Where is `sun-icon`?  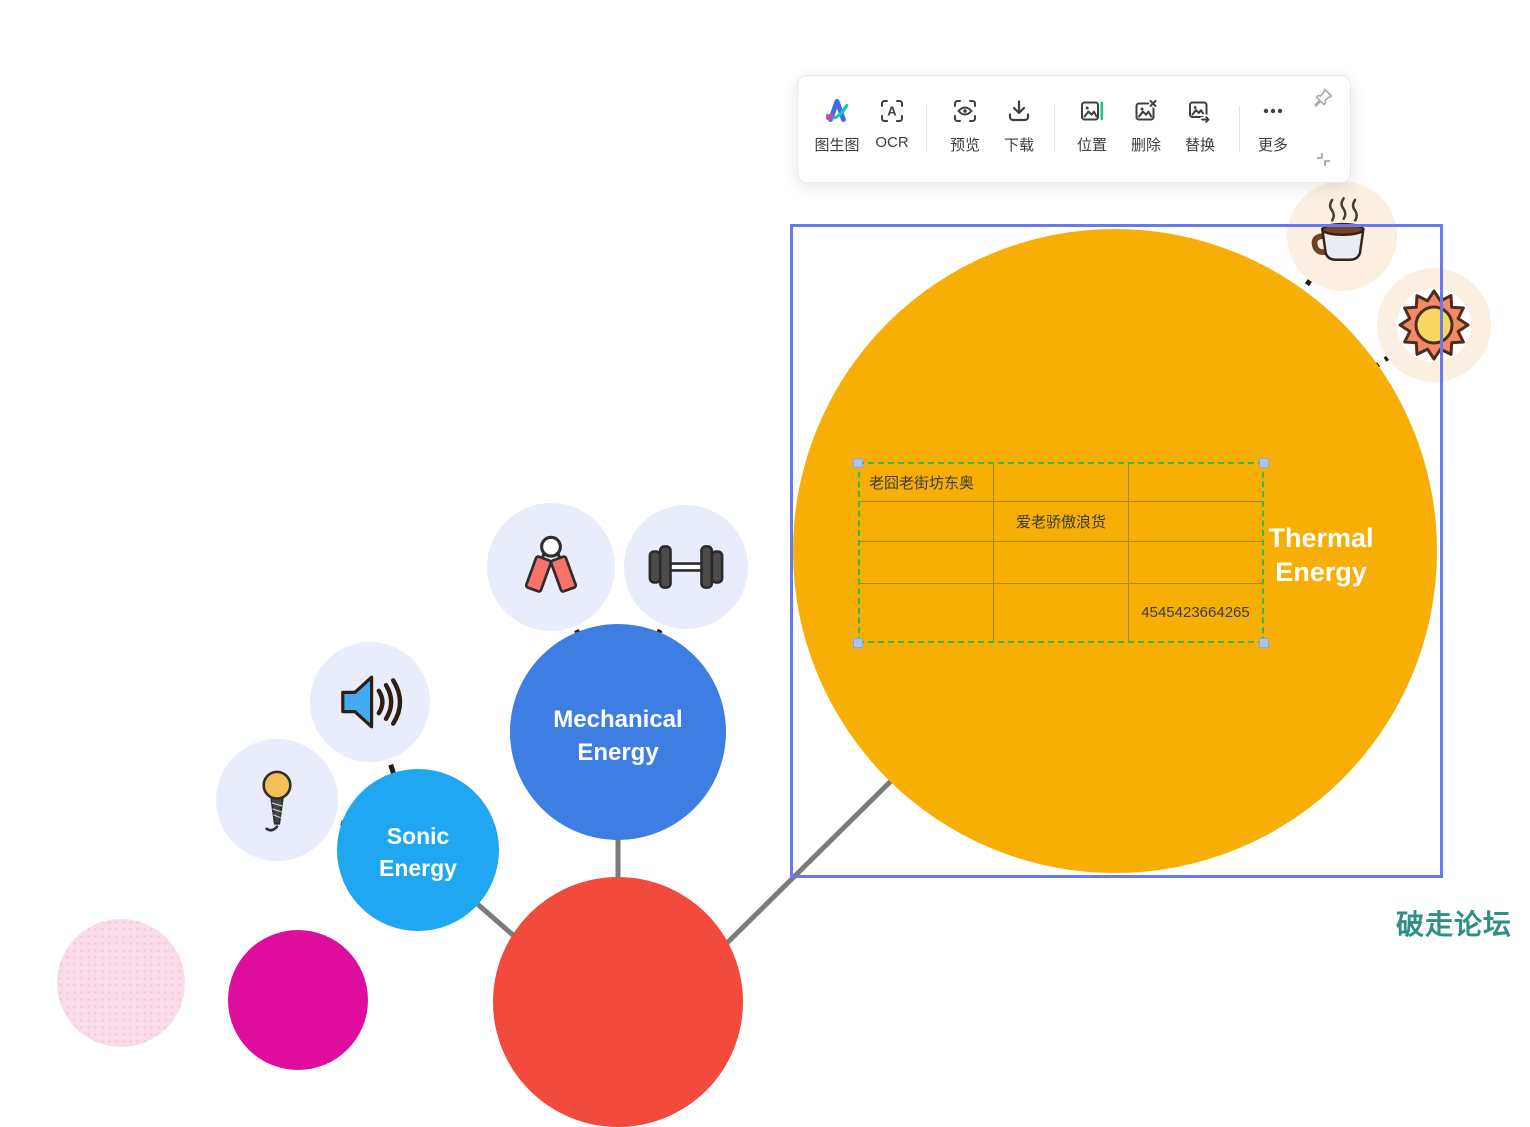 sun-icon is located at coordinates (1434, 325).